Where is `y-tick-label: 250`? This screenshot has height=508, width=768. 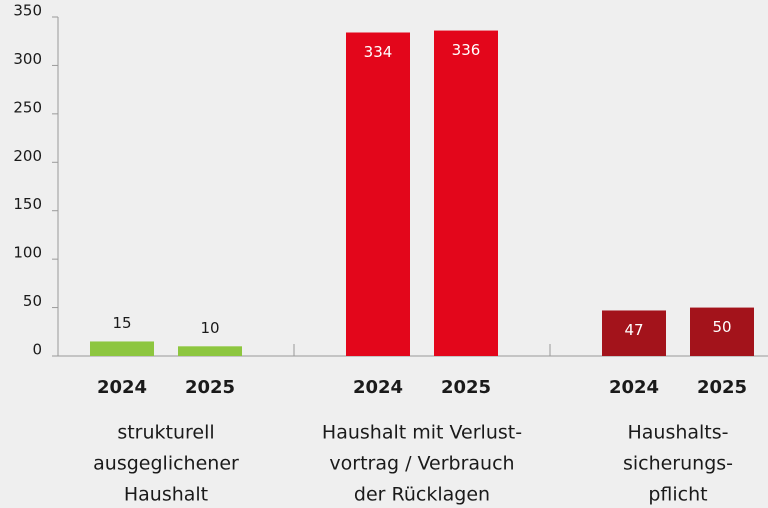
y-tick-label: 250 is located at coordinates (27, 107).